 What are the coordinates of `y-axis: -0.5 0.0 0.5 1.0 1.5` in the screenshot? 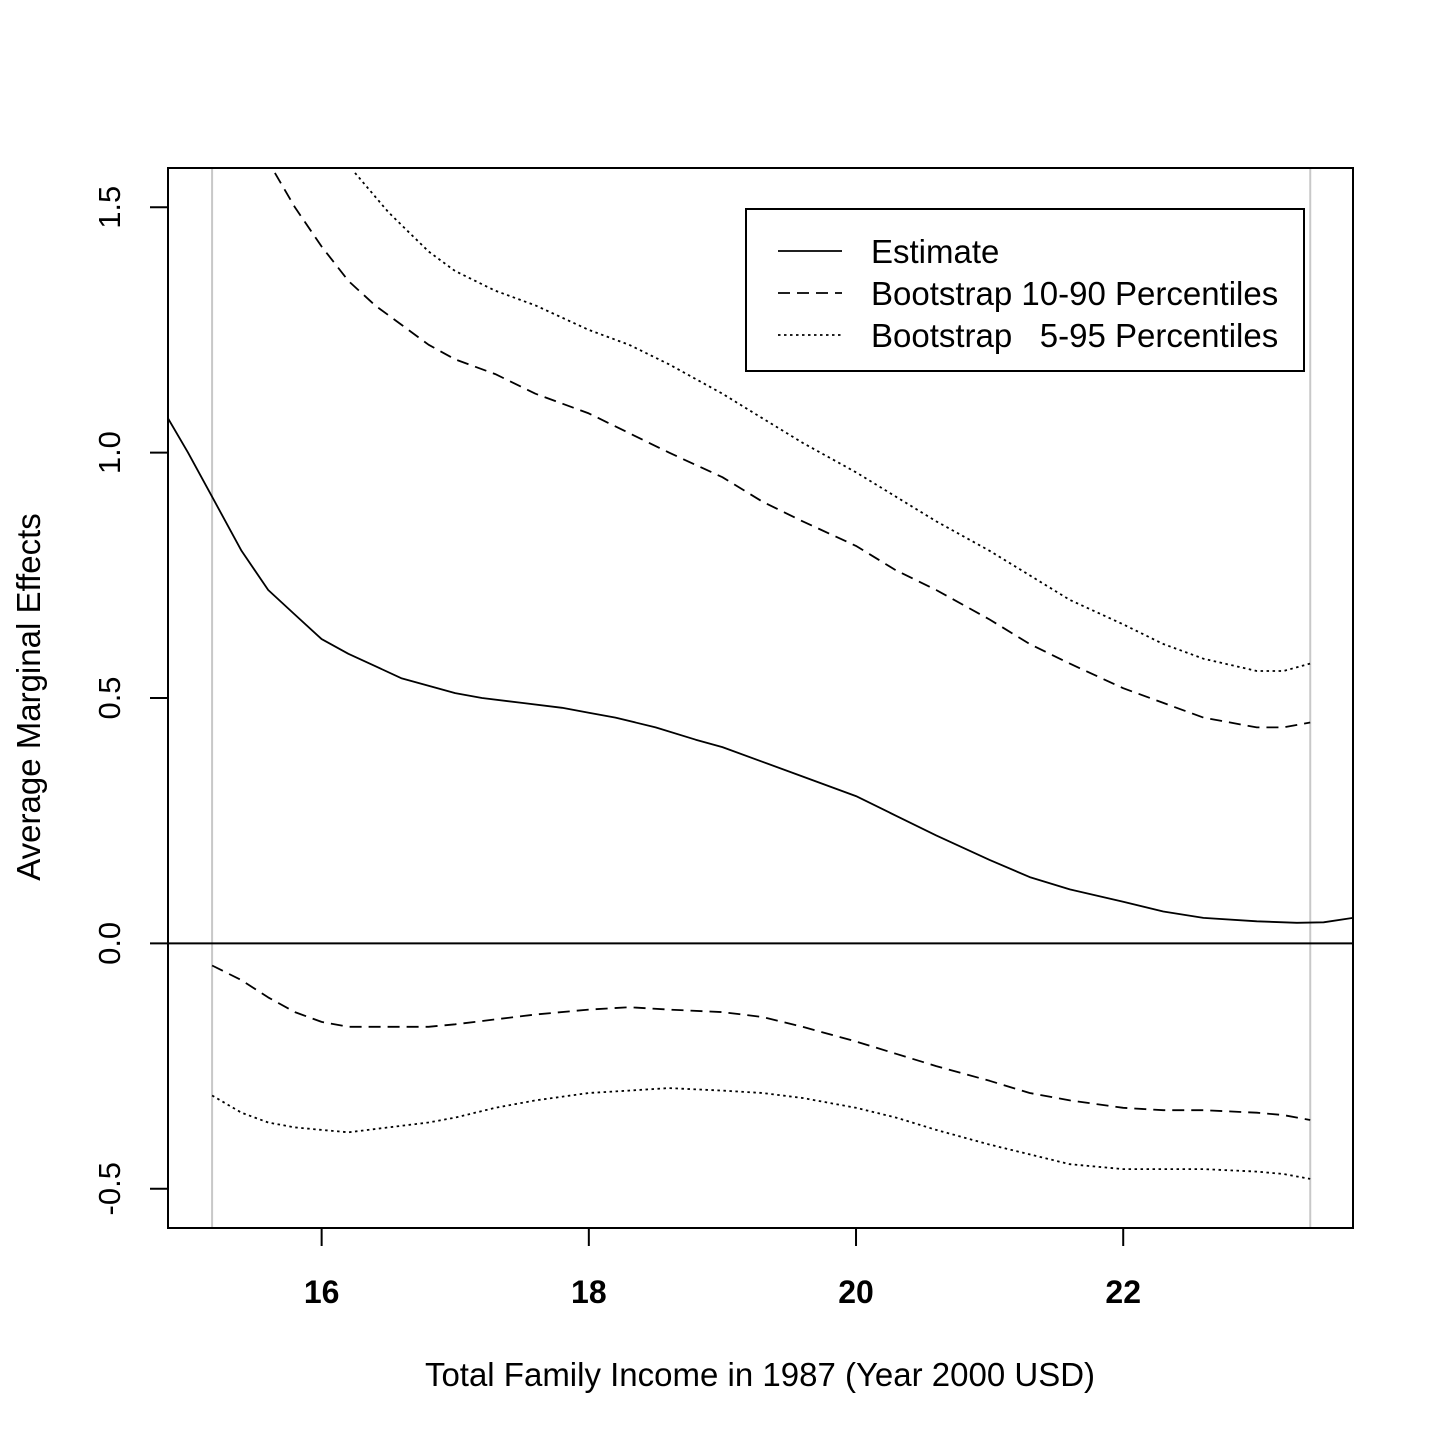 It's located at (130, 700).